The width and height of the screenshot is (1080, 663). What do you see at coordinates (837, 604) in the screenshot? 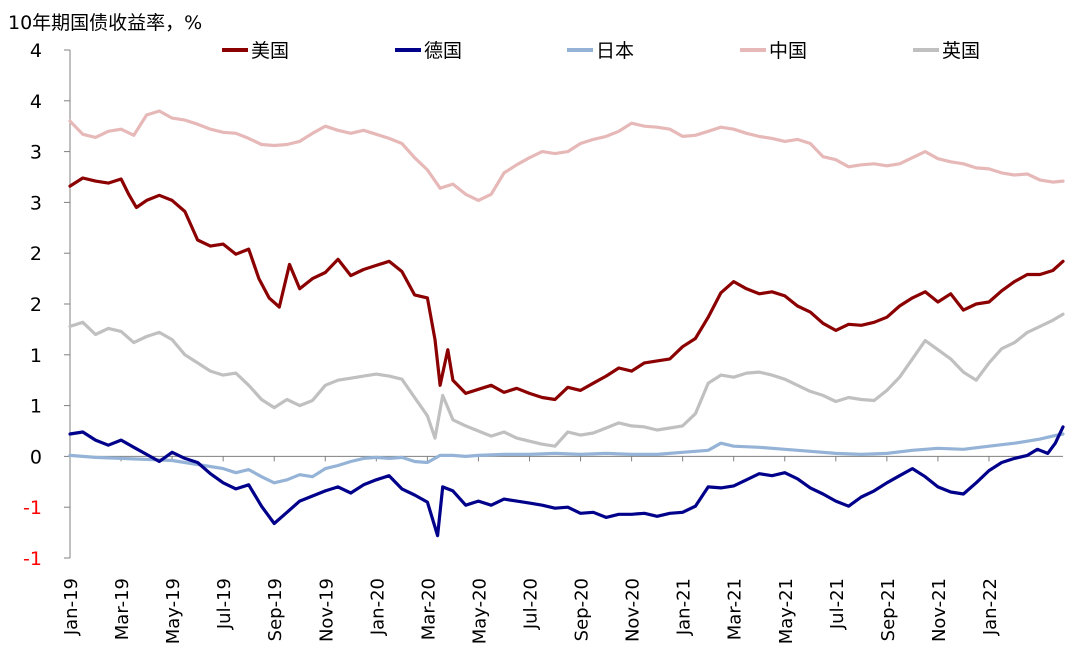
I see `x-tick-label: Jul-21` at bounding box center [837, 604].